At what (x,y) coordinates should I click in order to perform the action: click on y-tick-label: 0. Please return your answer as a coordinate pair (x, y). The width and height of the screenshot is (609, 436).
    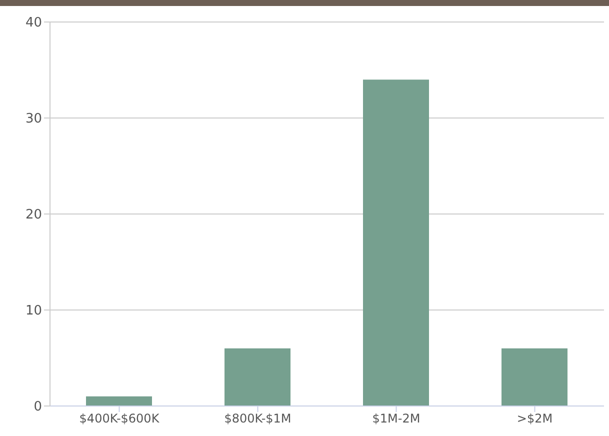
    Looking at the image, I should click on (38, 407).